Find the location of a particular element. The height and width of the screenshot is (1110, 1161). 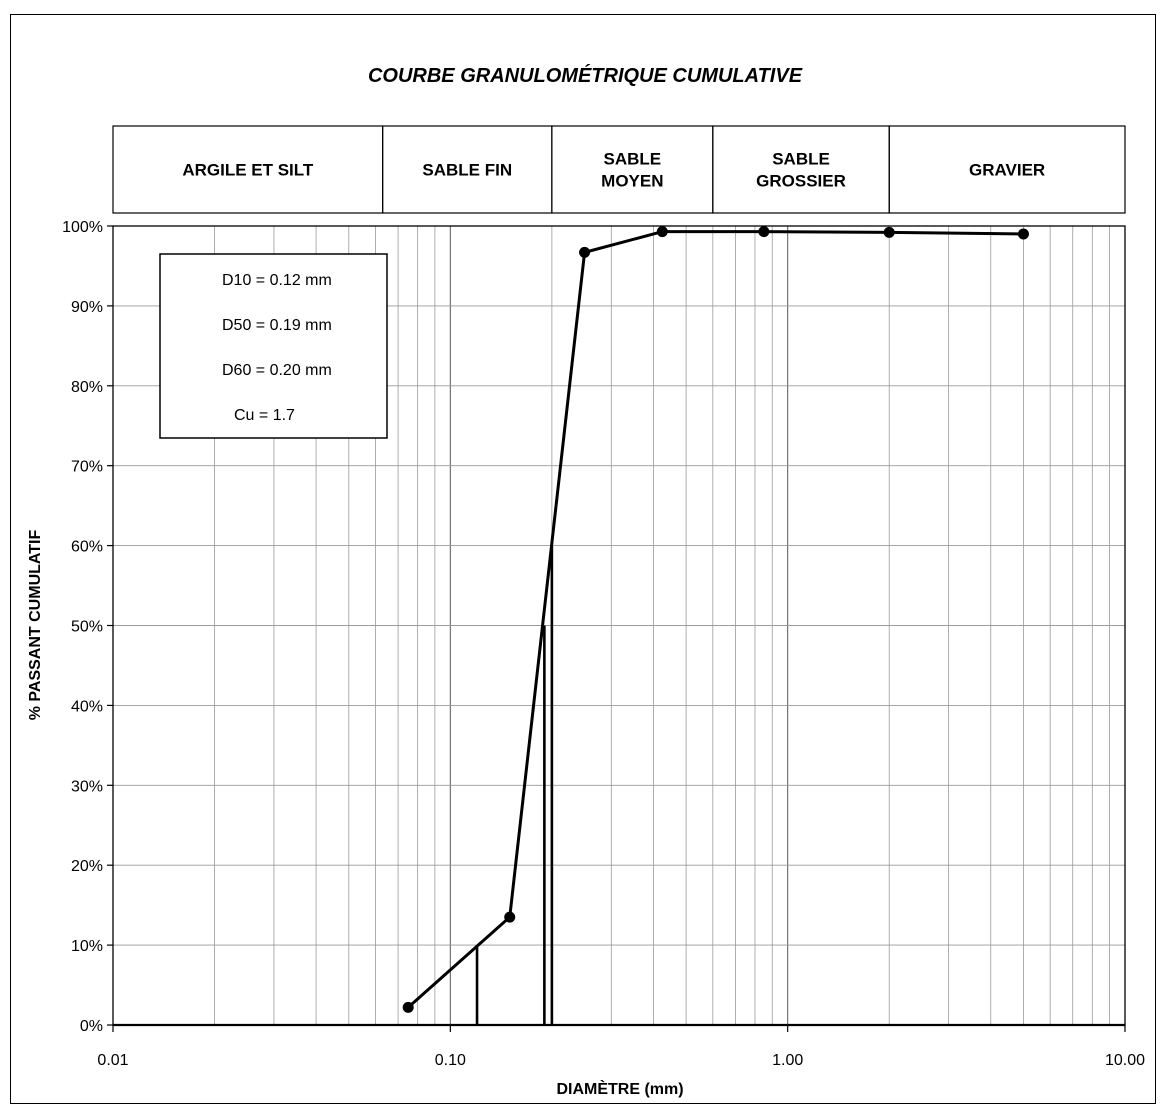

y-tick-label: 20% is located at coordinates (87, 866).